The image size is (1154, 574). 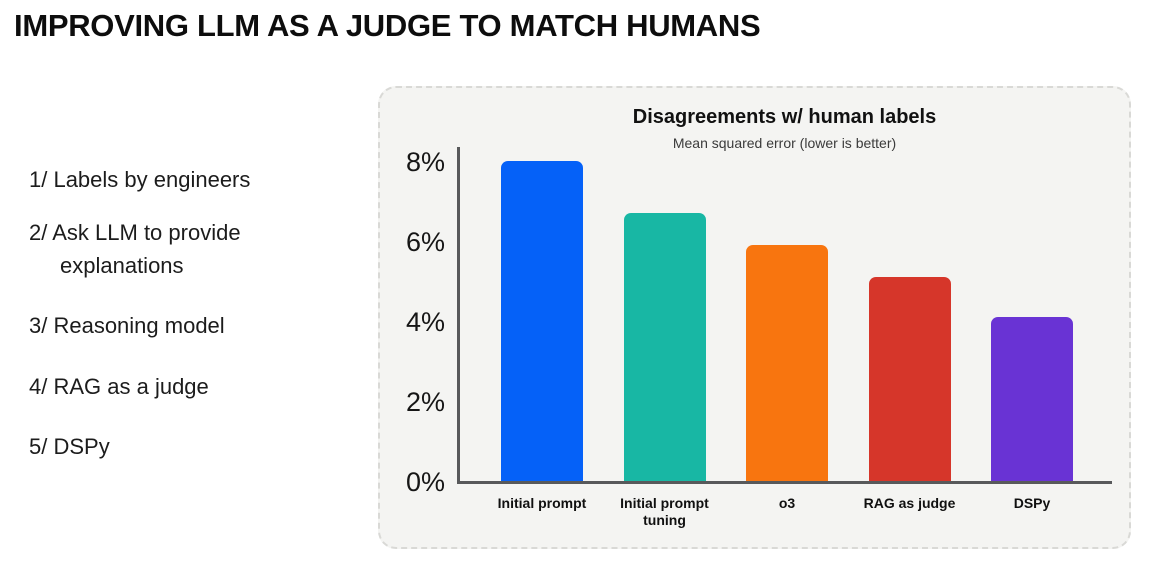 What do you see at coordinates (664, 511) in the screenshot?
I see `x-axis-label-initial-prompt-tuning: Initial prompt tuning` at bounding box center [664, 511].